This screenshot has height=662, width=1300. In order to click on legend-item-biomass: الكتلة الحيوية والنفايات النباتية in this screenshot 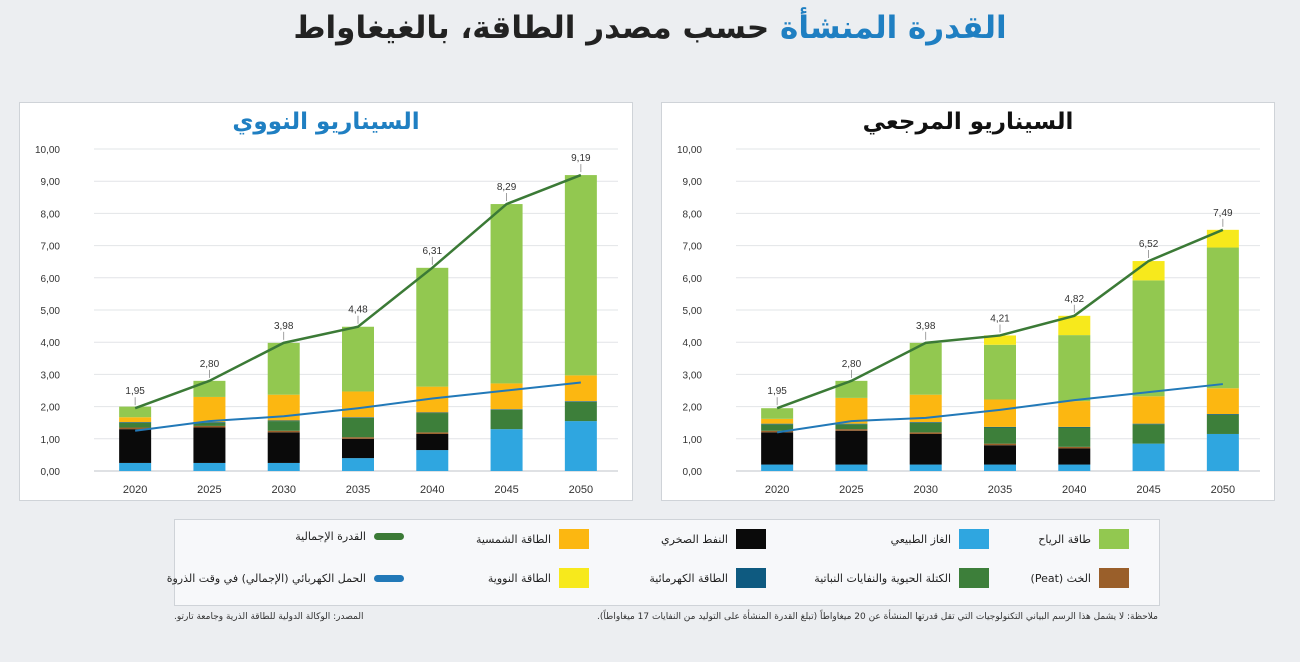, I will do `click(901, 578)`.